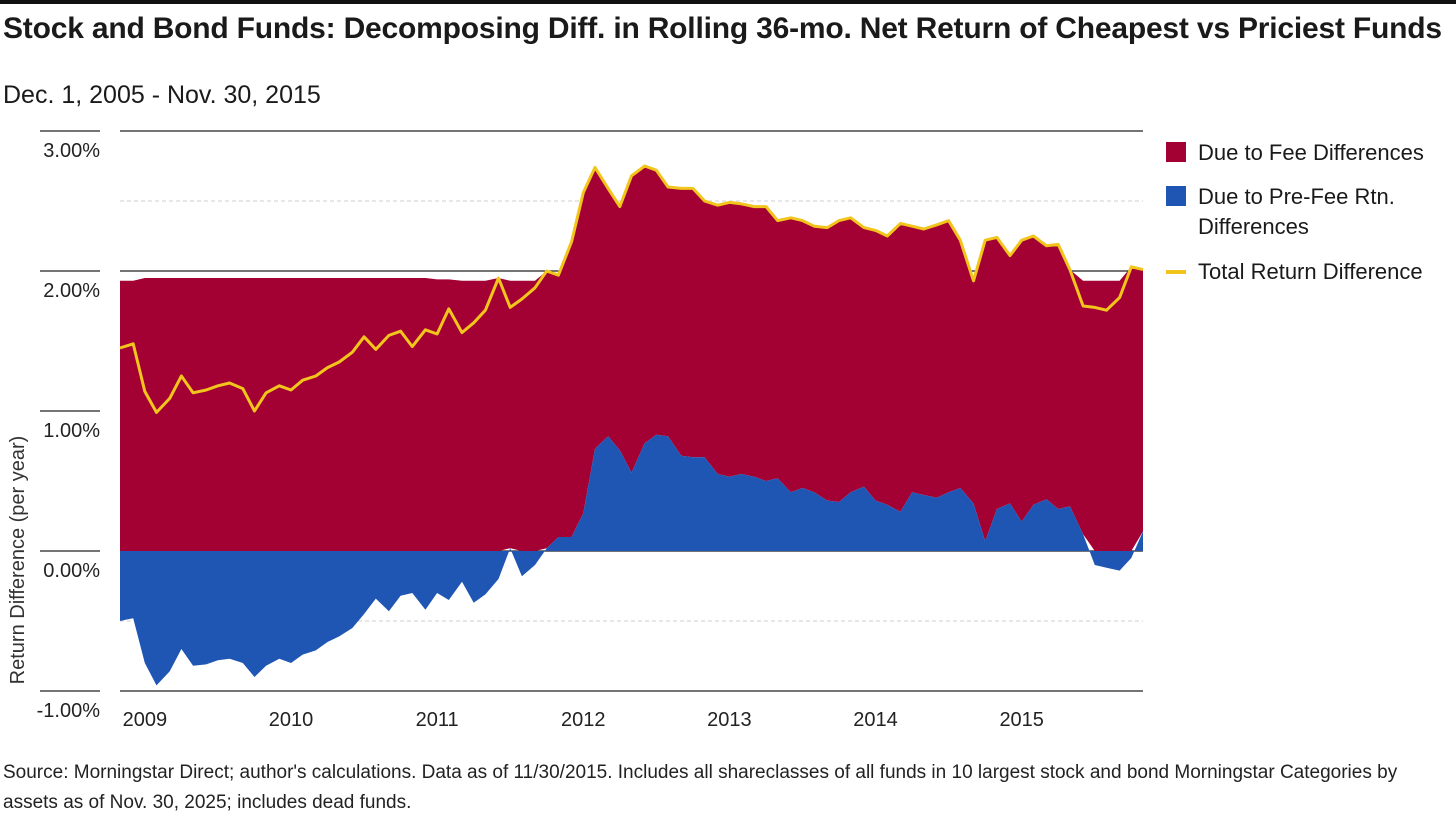  I want to click on x-tick-label: 2014, so click(875, 720).